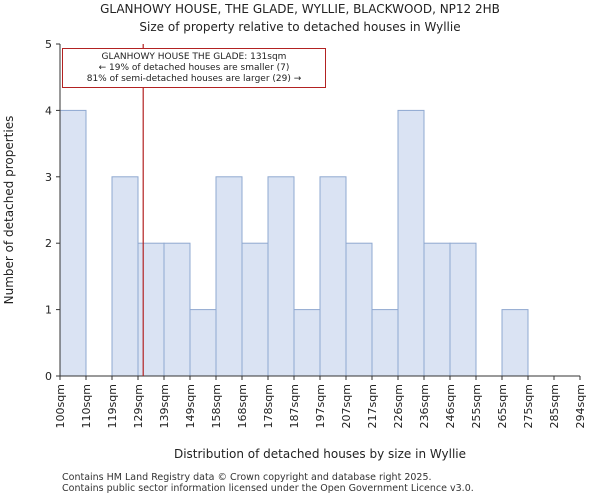  Describe the element at coordinates (424, 406) in the screenshot. I see `x-tick-label: 236sqm` at that location.